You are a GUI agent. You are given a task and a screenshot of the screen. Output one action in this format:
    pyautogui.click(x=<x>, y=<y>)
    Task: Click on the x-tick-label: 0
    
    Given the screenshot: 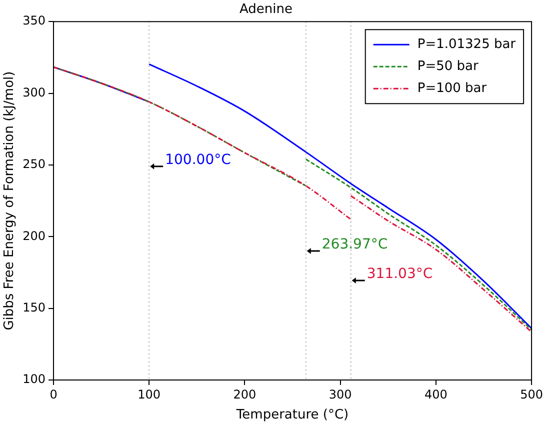 What is the action you would take?
    pyautogui.click(x=54, y=394)
    